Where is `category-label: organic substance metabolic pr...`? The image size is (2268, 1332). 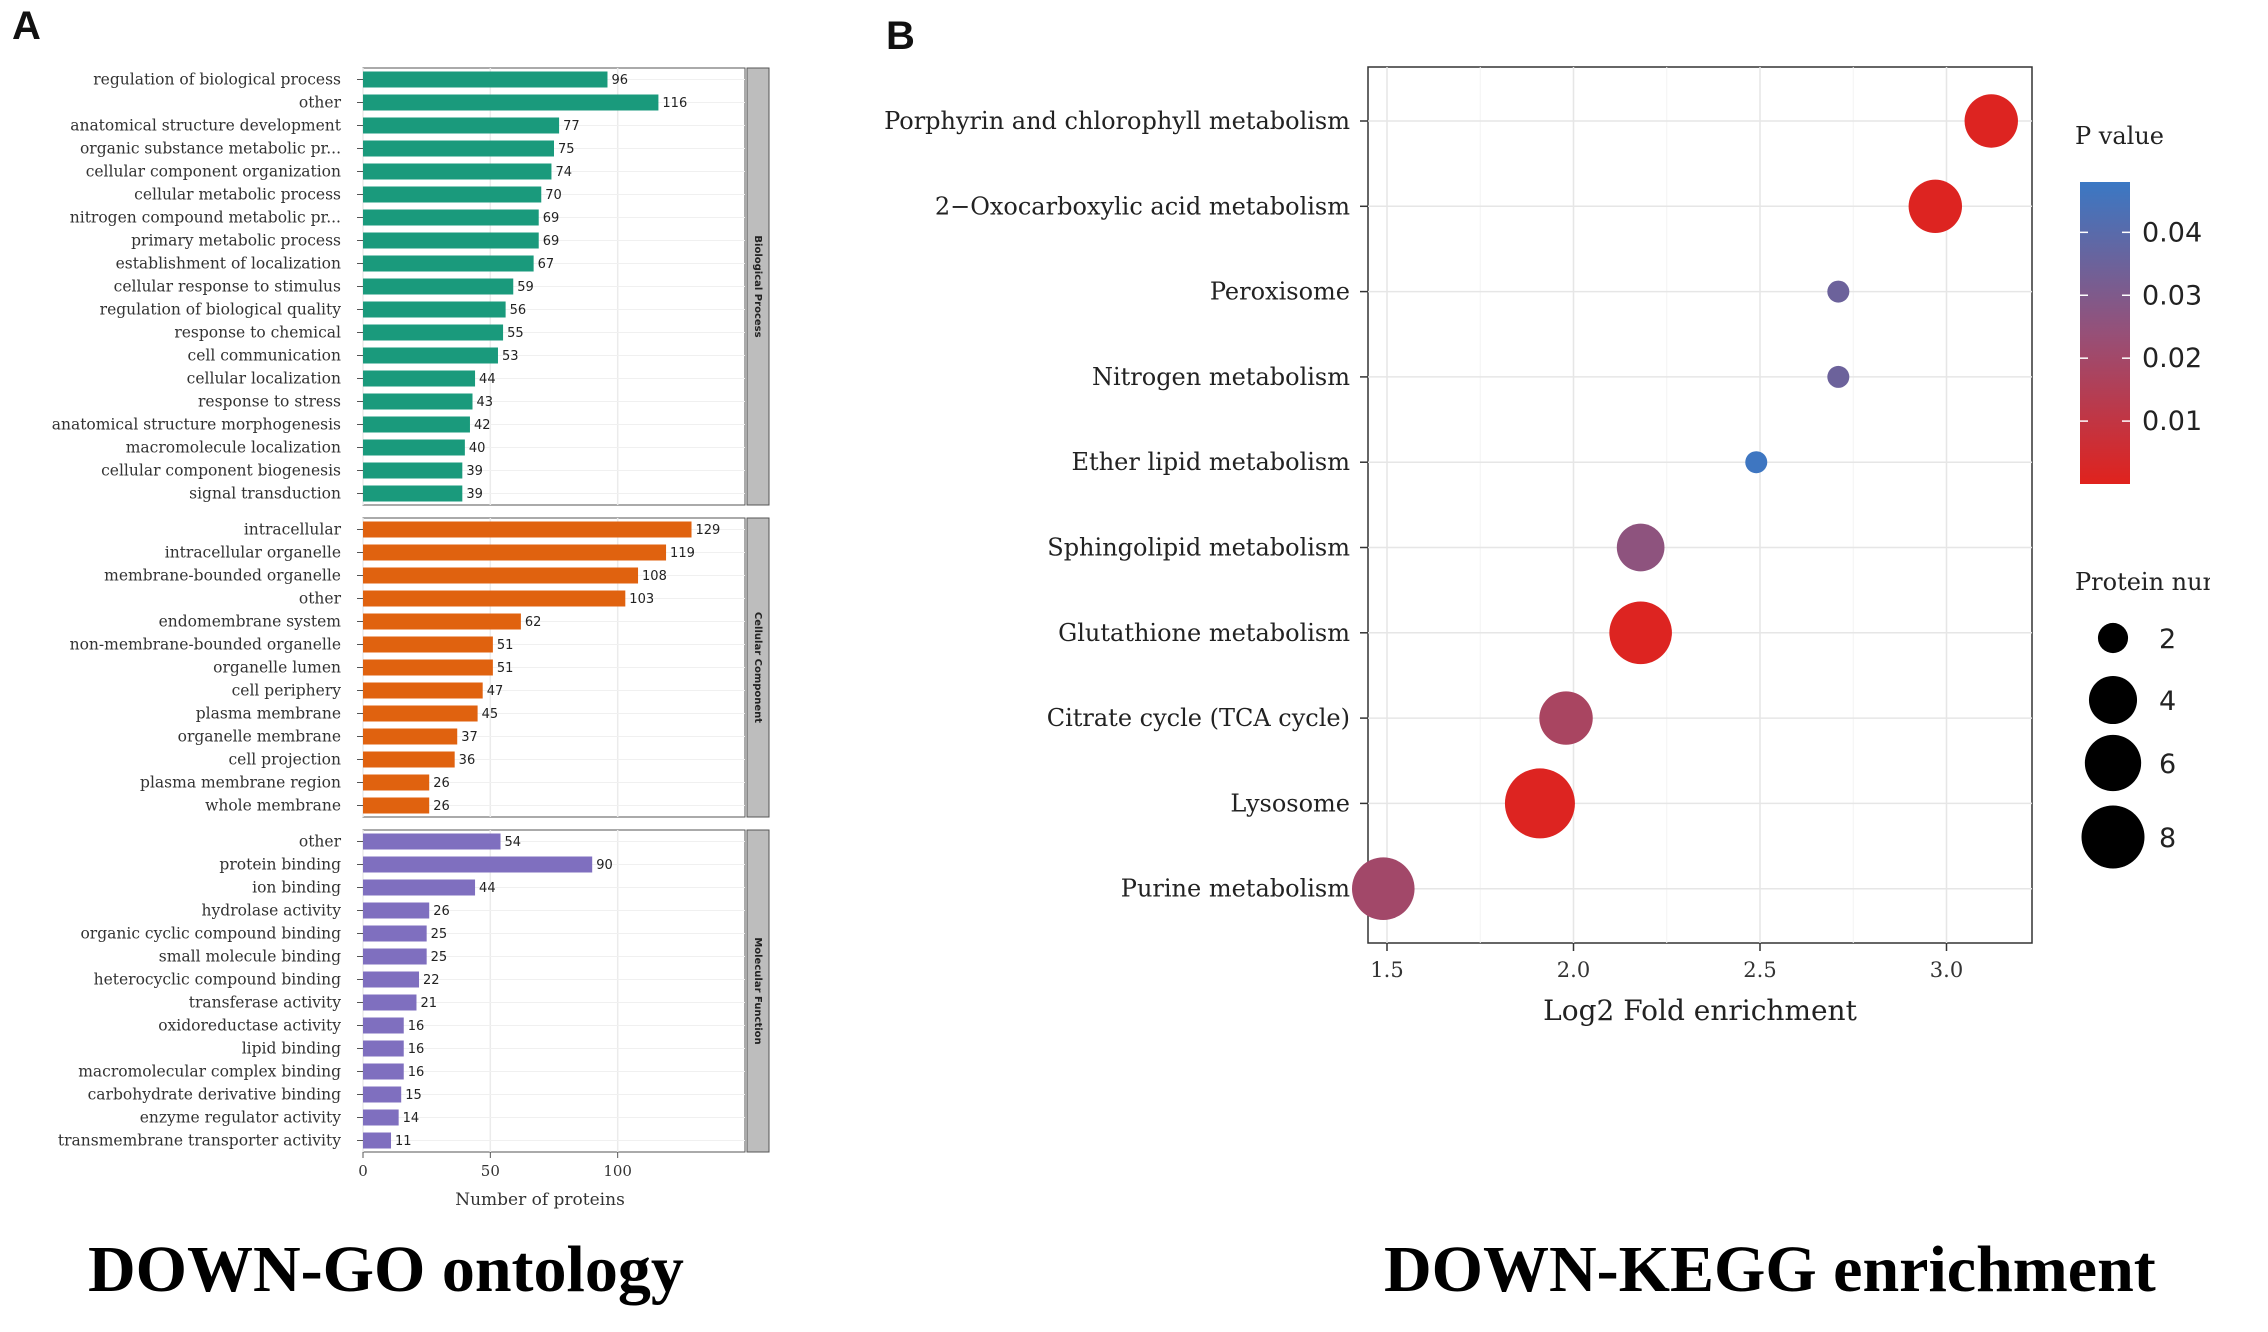 category-label: organic substance metabolic pr... is located at coordinates (210, 149).